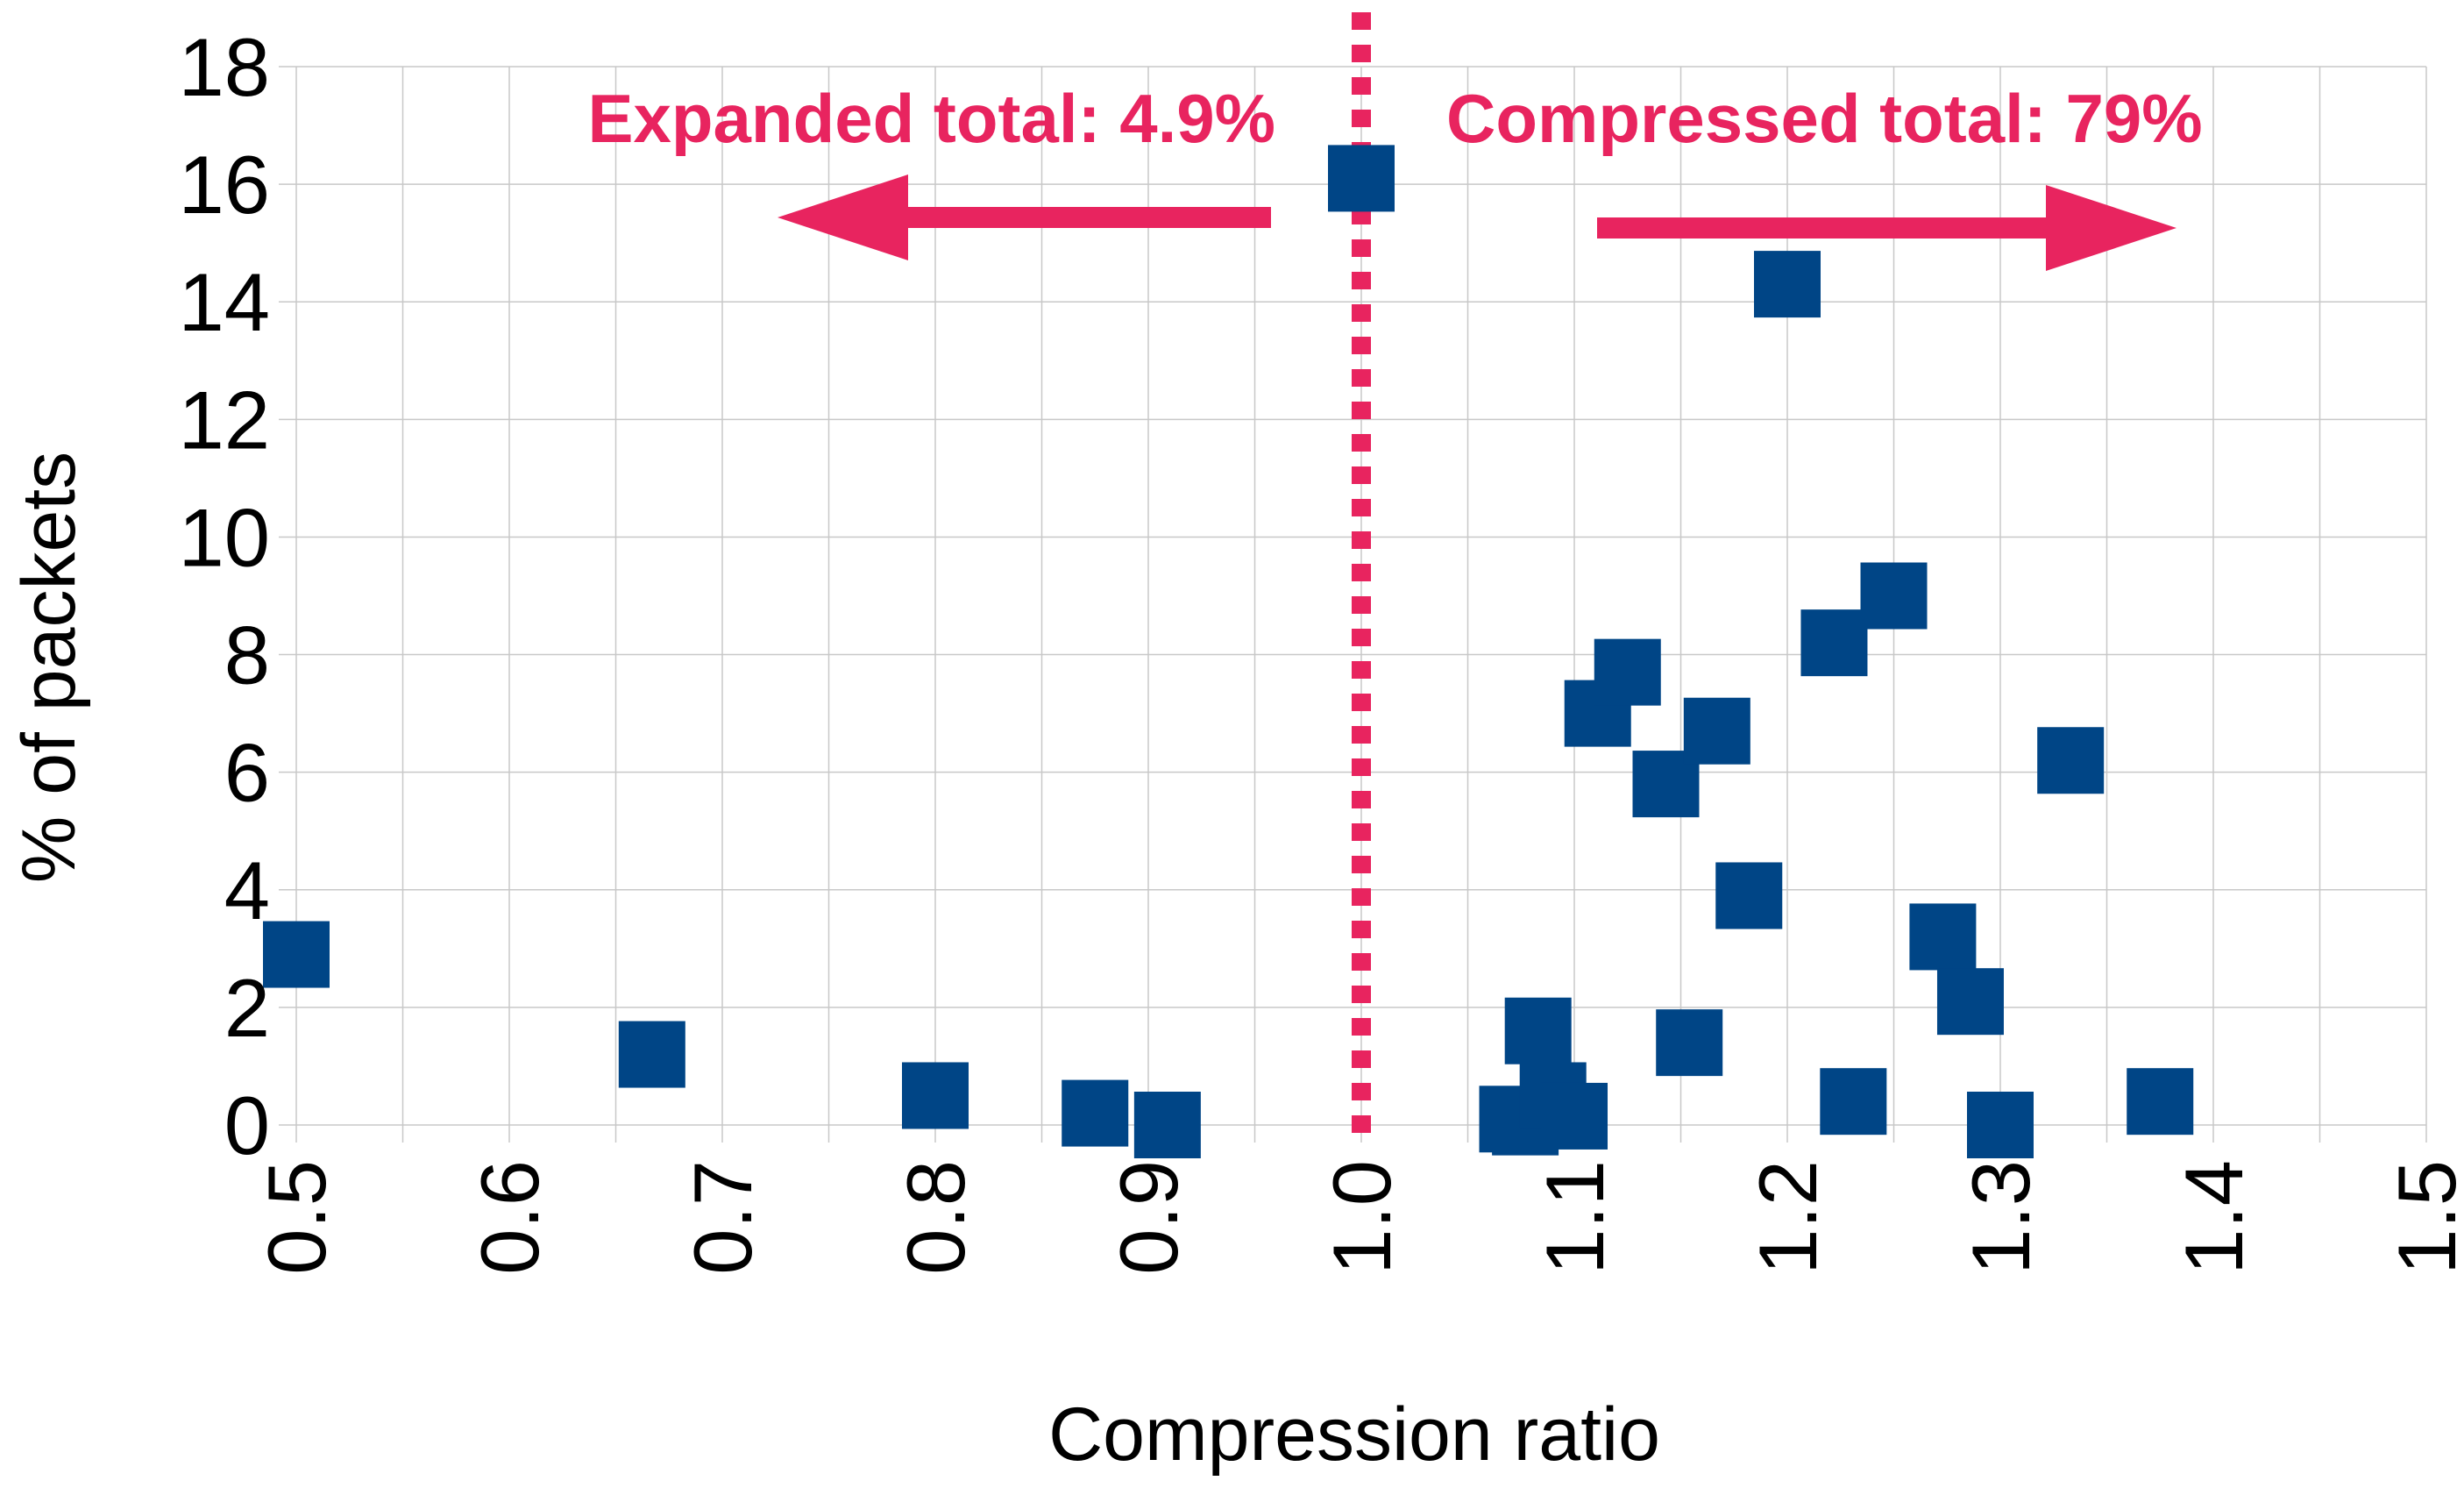 The image size is (2464, 1488). I want to click on y-tick-label: 2, so click(247, 1008).